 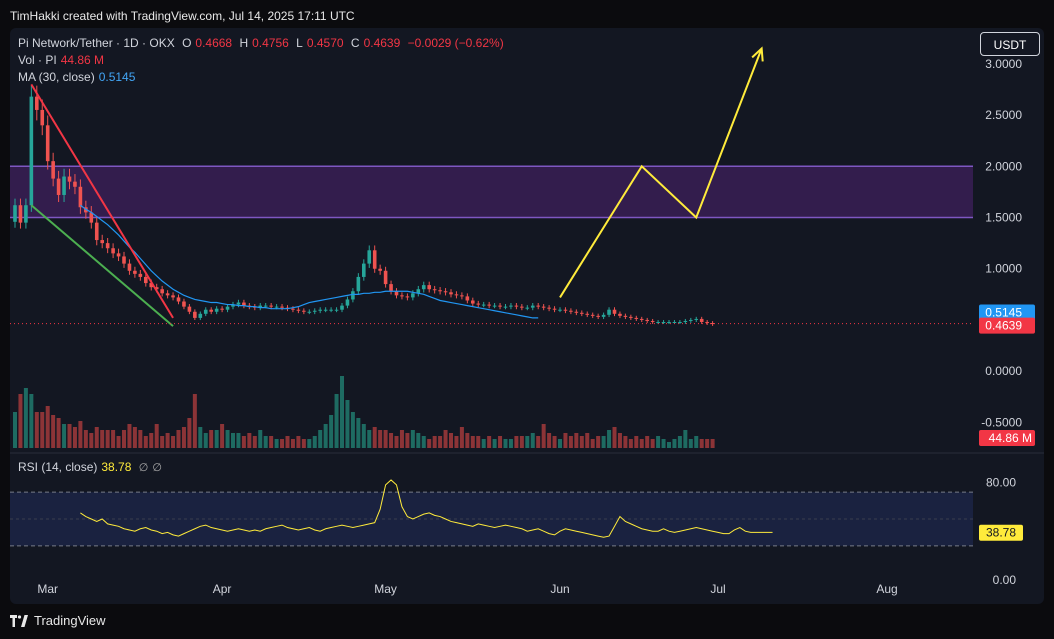 I want to click on rsi-line, so click(x=426, y=508).